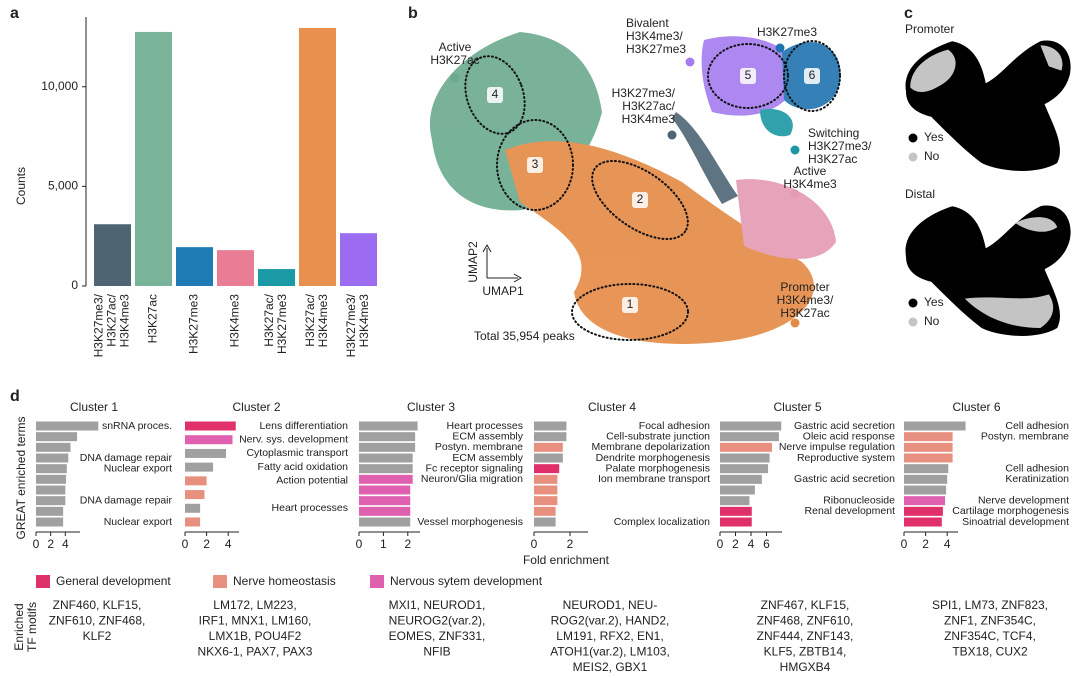  What do you see at coordinates (297, 453) in the screenshot?
I see `term-label: Cytoplasmic transport` at bounding box center [297, 453].